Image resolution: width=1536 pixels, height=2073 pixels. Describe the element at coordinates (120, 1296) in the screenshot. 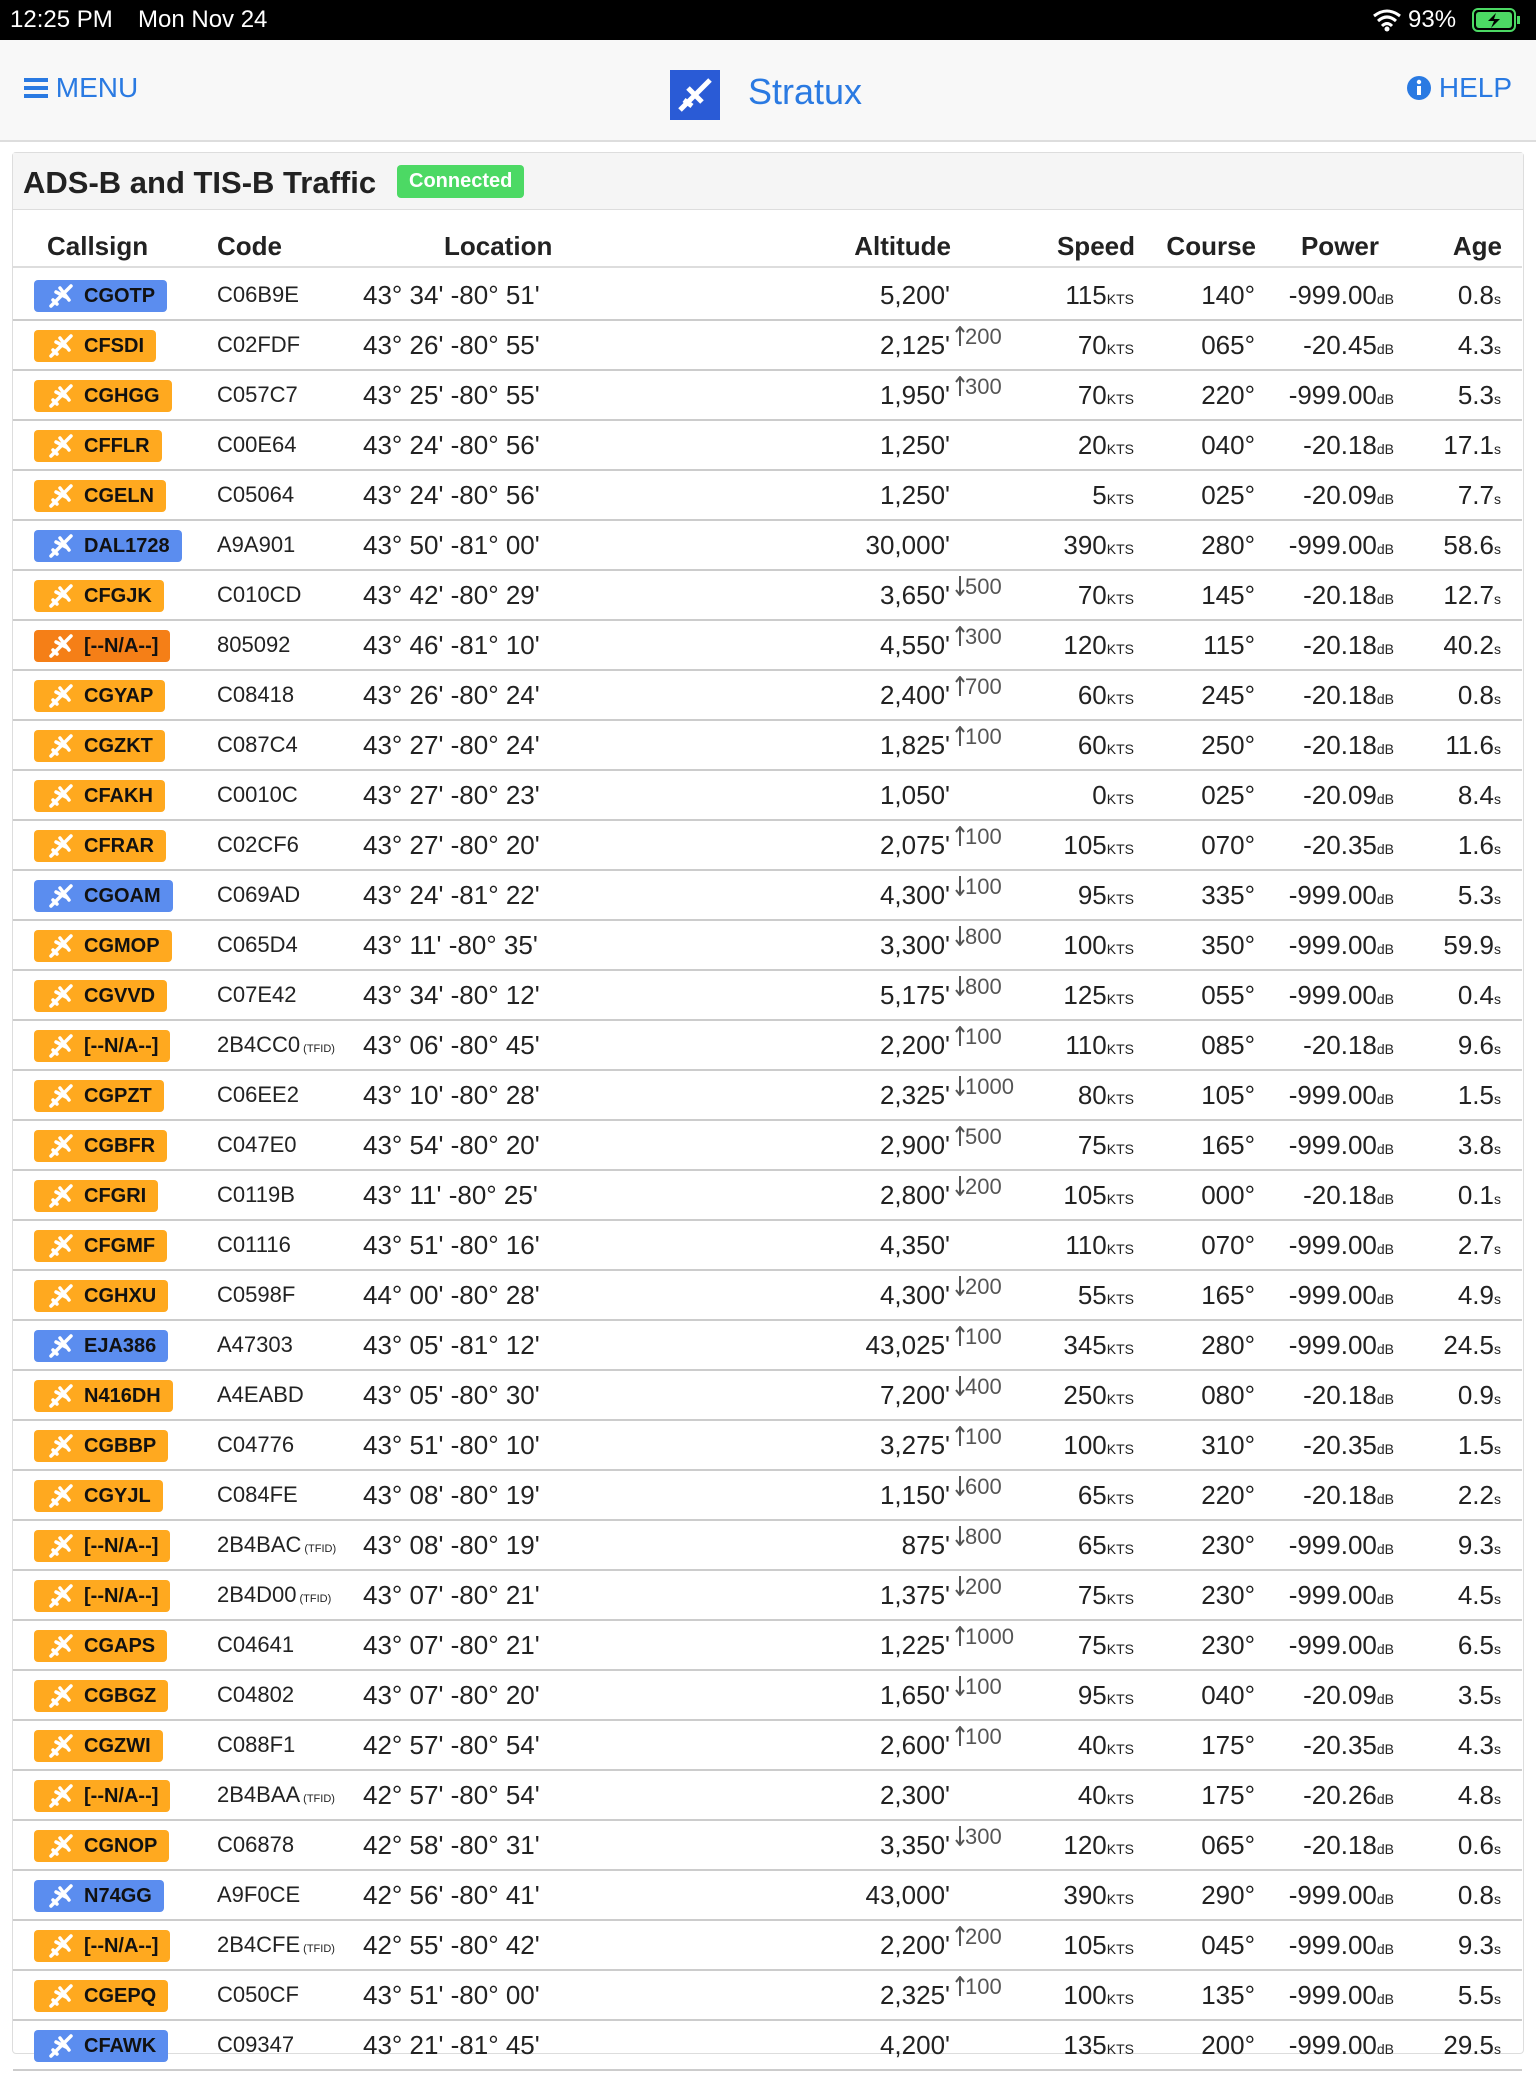

I see `callsign: CGHXU` at that location.